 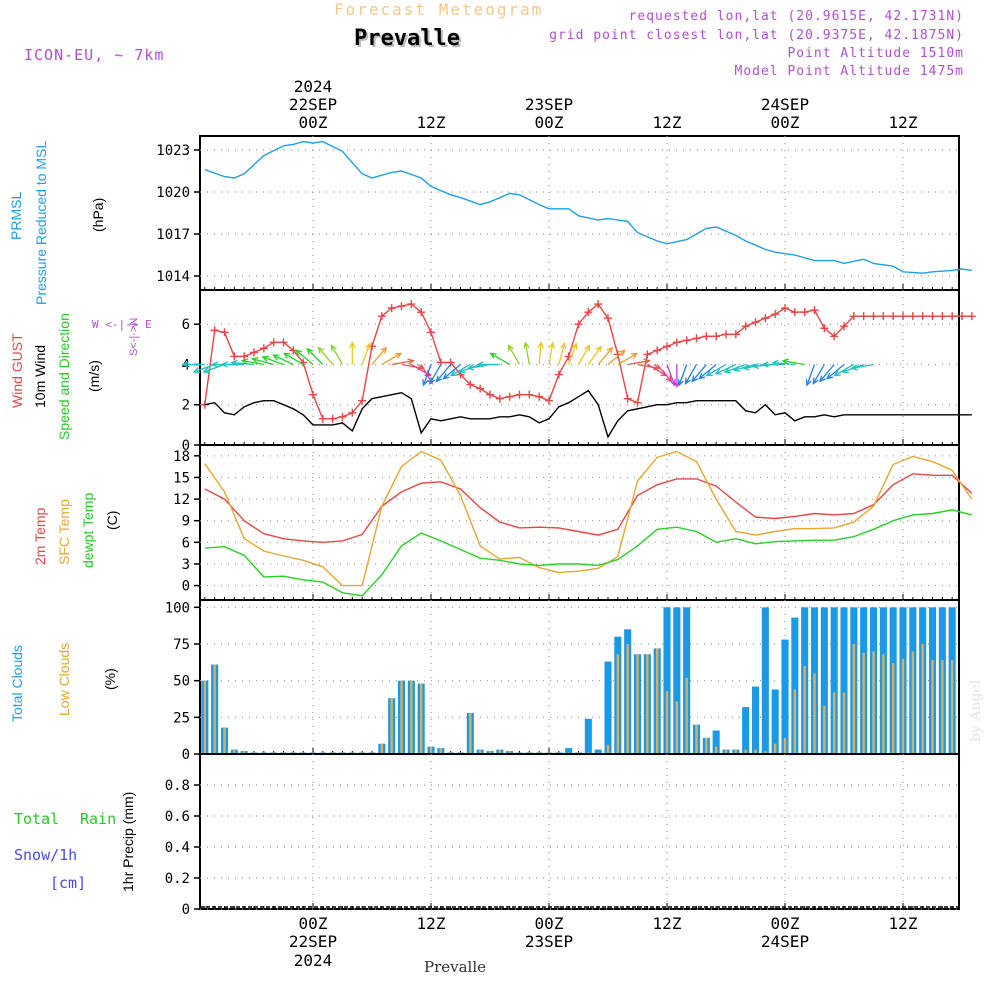 I want to click on top-date-label: 24SEP, so click(x=785, y=104).